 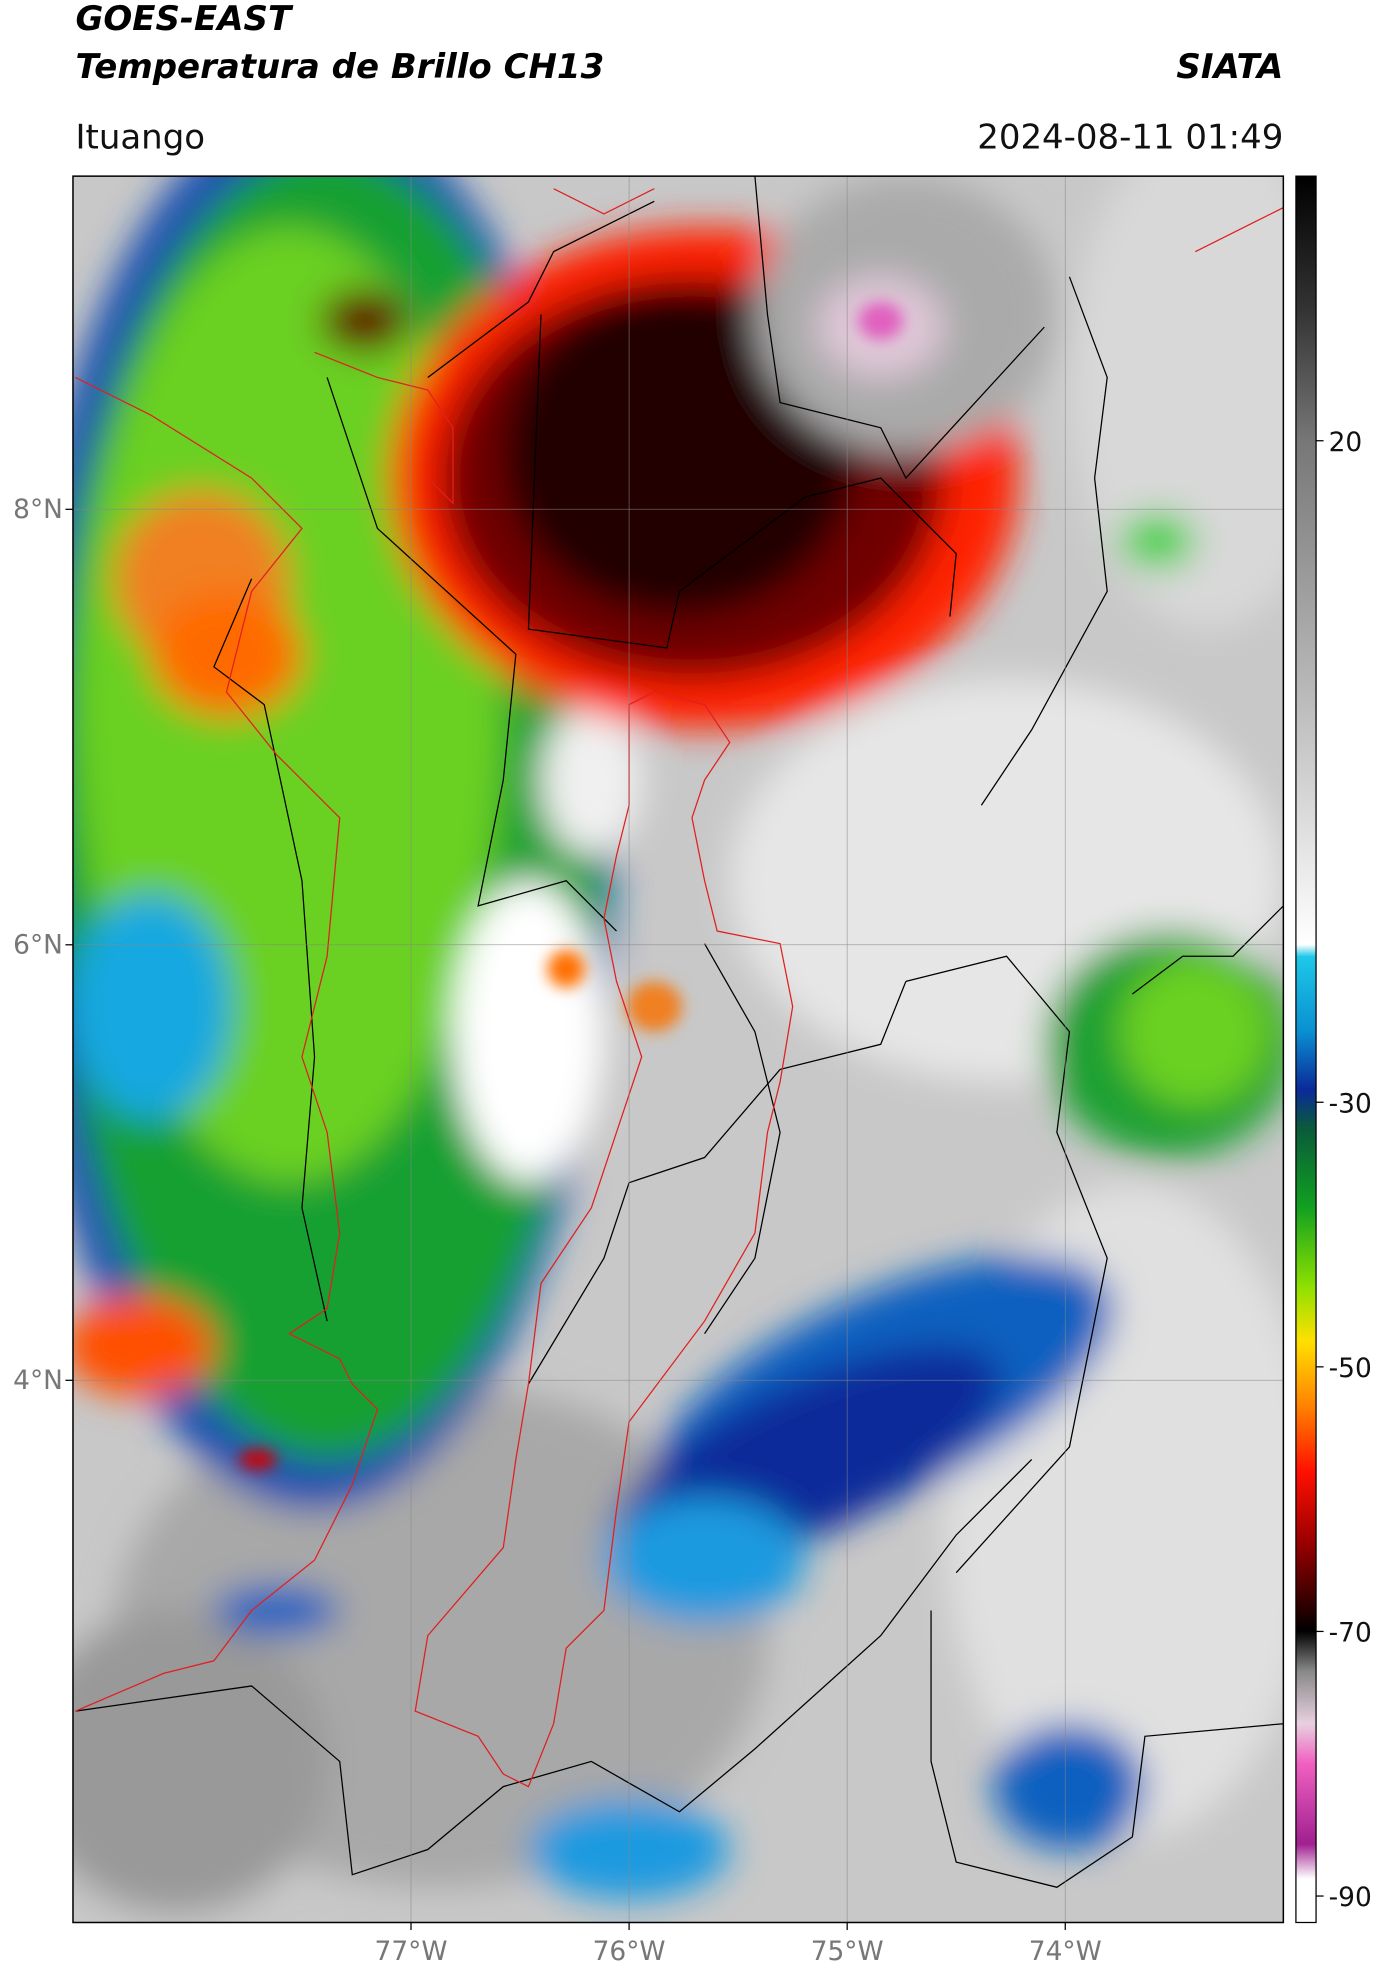 I want to click on colorbar-ticks: -90 -70 -50 -30 20, so click(x=1344, y=1170).